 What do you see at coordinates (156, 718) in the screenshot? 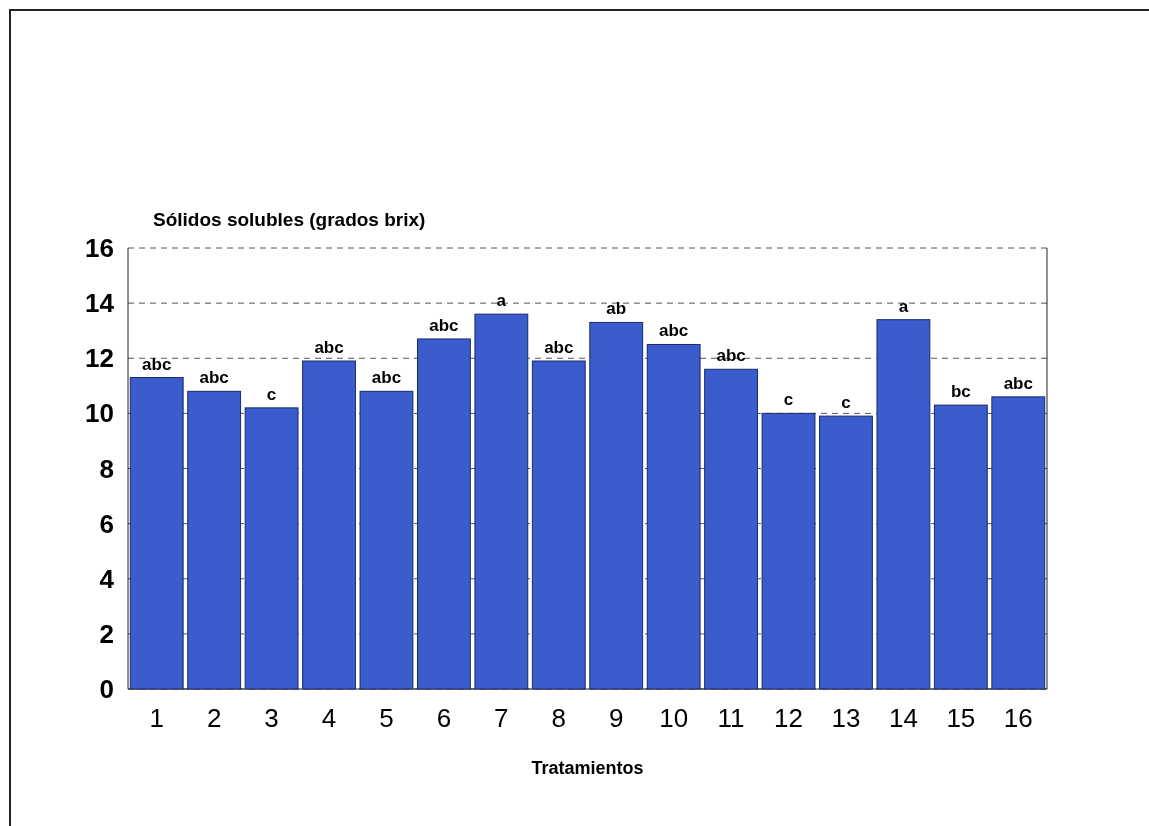
I see `x-tick-label: 1` at bounding box center [156, 718].